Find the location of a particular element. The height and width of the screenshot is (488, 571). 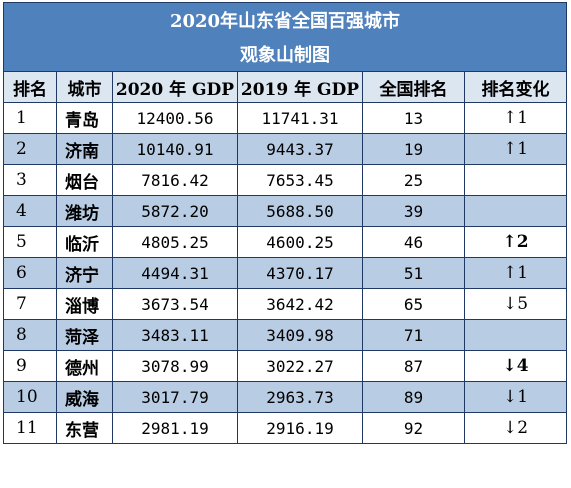

cell-rank: 11 is located at coordinates (30, 428).